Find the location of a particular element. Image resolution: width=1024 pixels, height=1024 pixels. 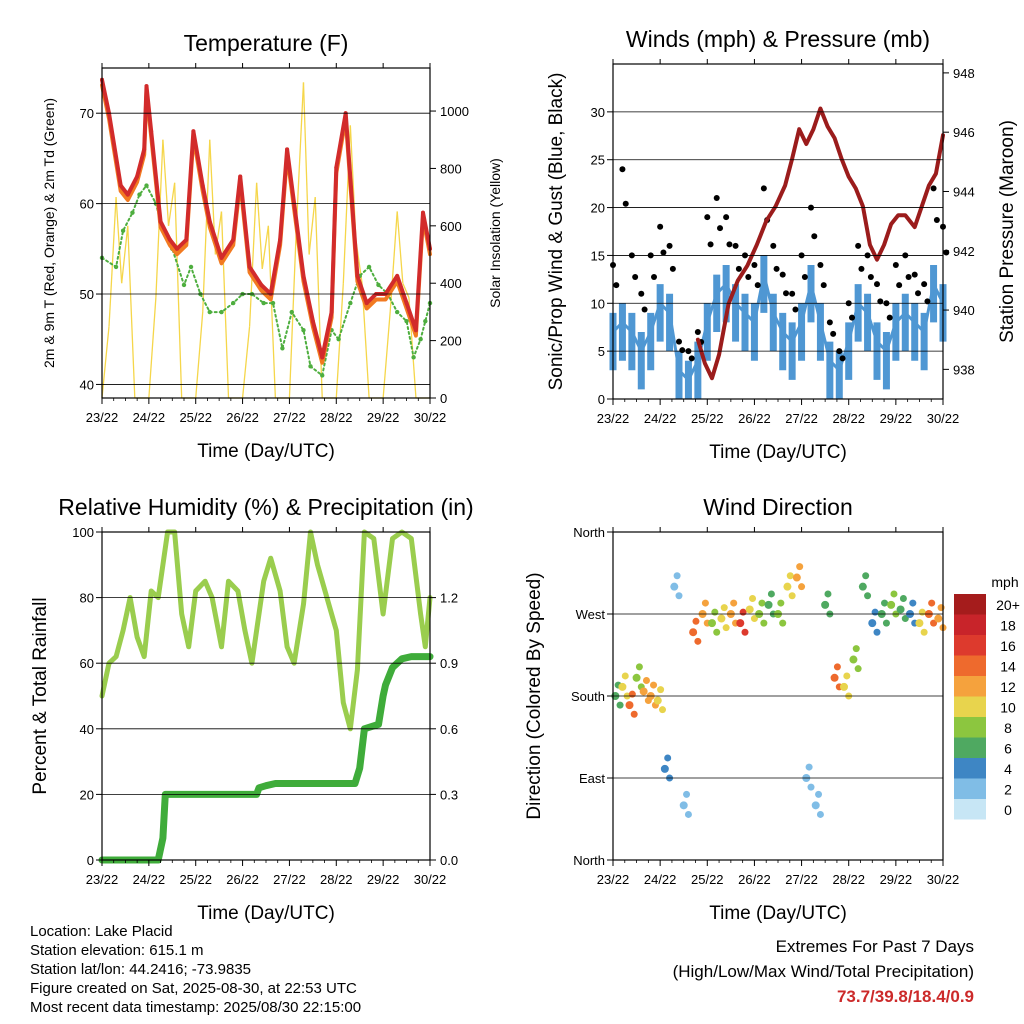

humidity-xtick-label: 27/22 is located at coordinates (289, 879).